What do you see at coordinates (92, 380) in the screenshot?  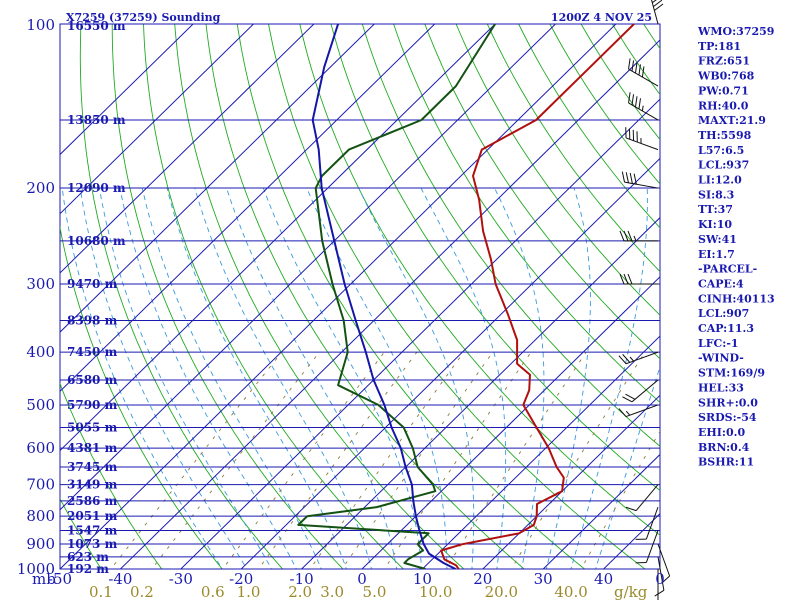 I see `height-label: 6580 m` at bounding box center [92, 380].